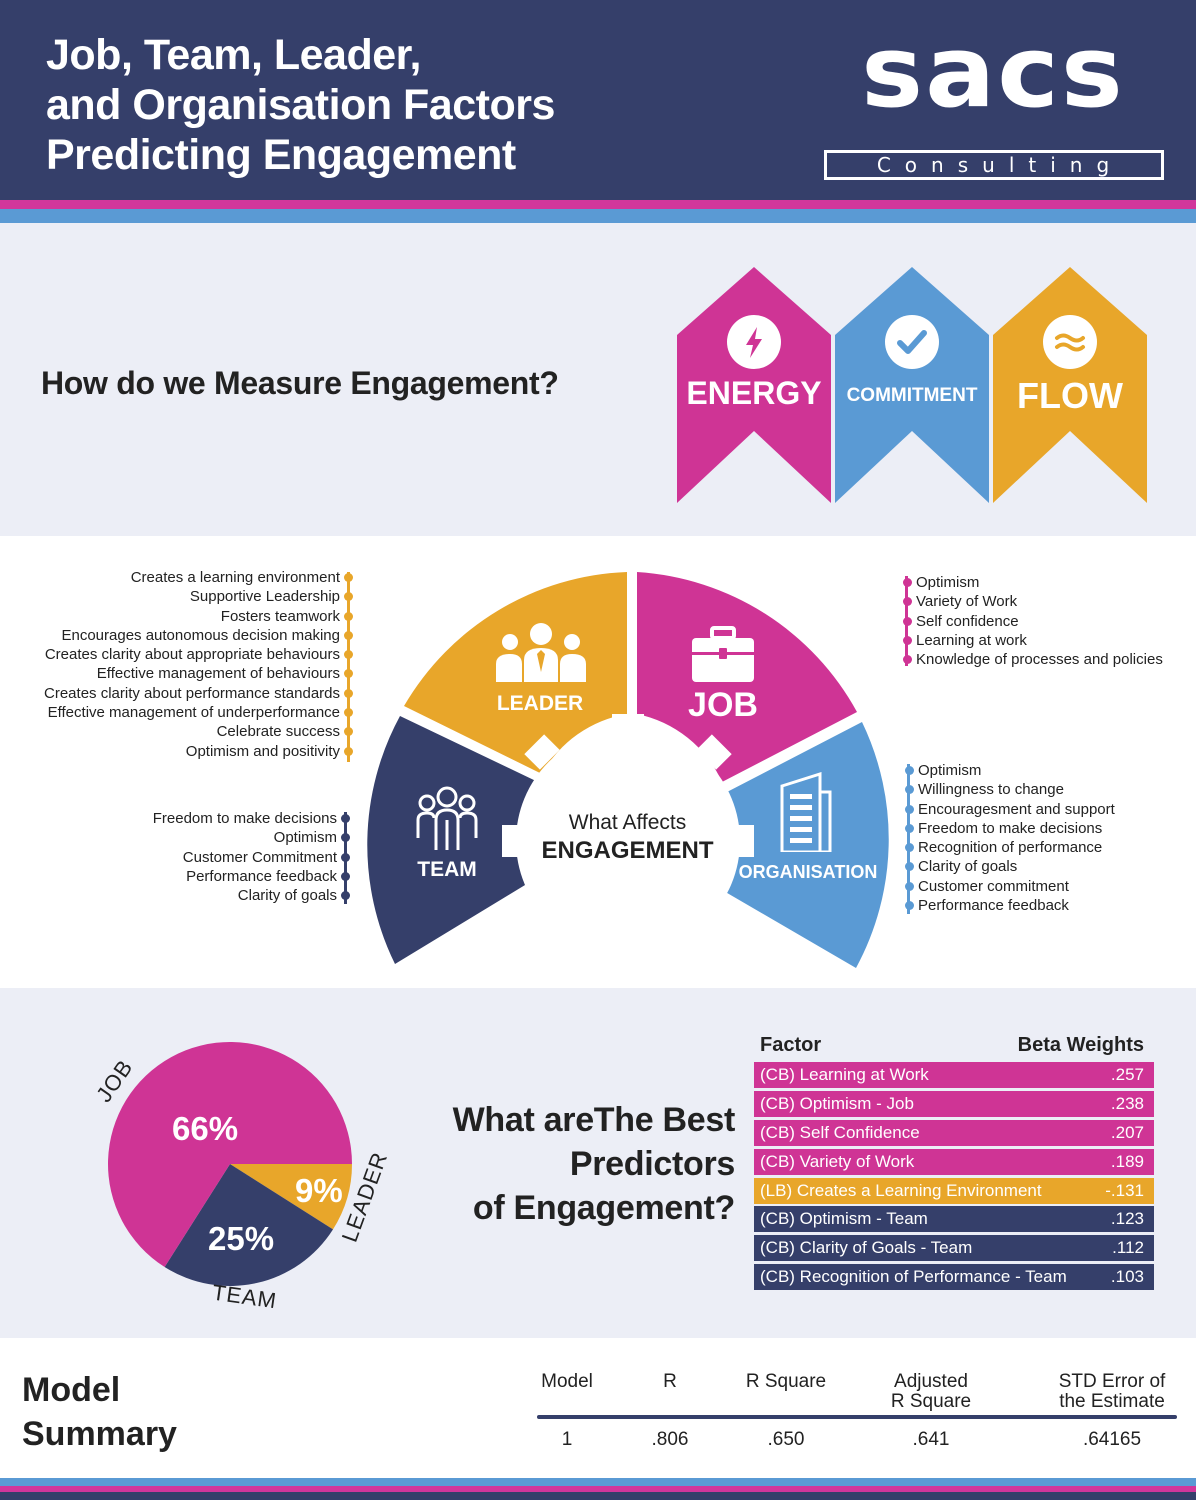  I want to click on list-item: Customer commitment, so click(1010, 886).